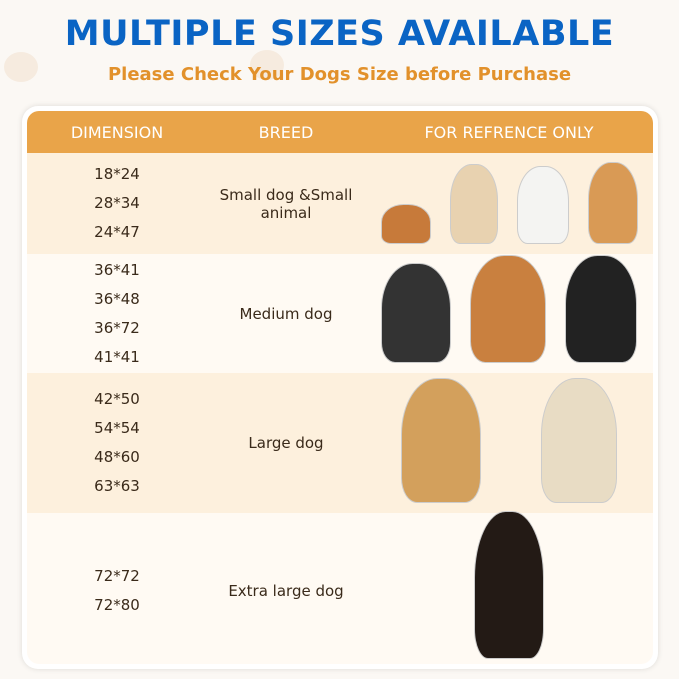  I want to click on doberman-image, so click(509, 585).